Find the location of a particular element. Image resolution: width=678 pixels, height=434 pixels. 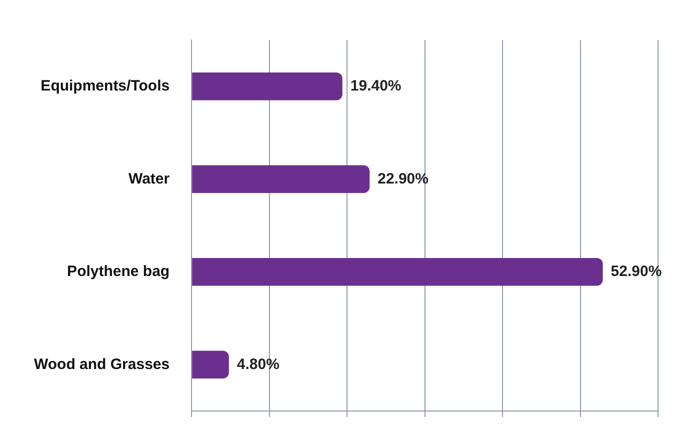

y-tick-label: Polythene bag is located at coordinates (118, 271).